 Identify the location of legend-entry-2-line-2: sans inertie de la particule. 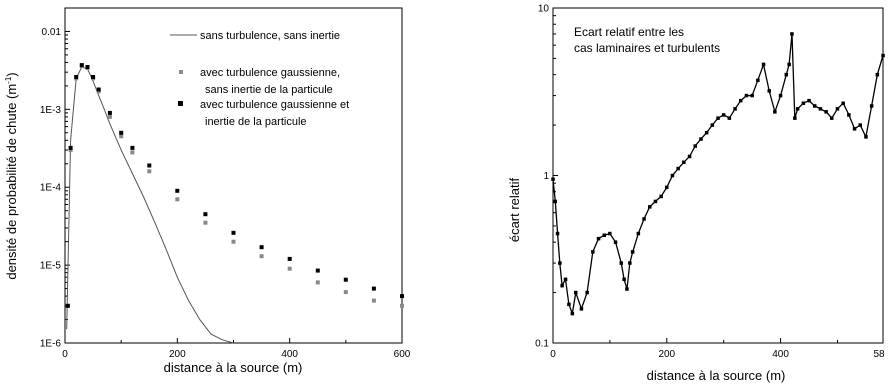
(269, 90).